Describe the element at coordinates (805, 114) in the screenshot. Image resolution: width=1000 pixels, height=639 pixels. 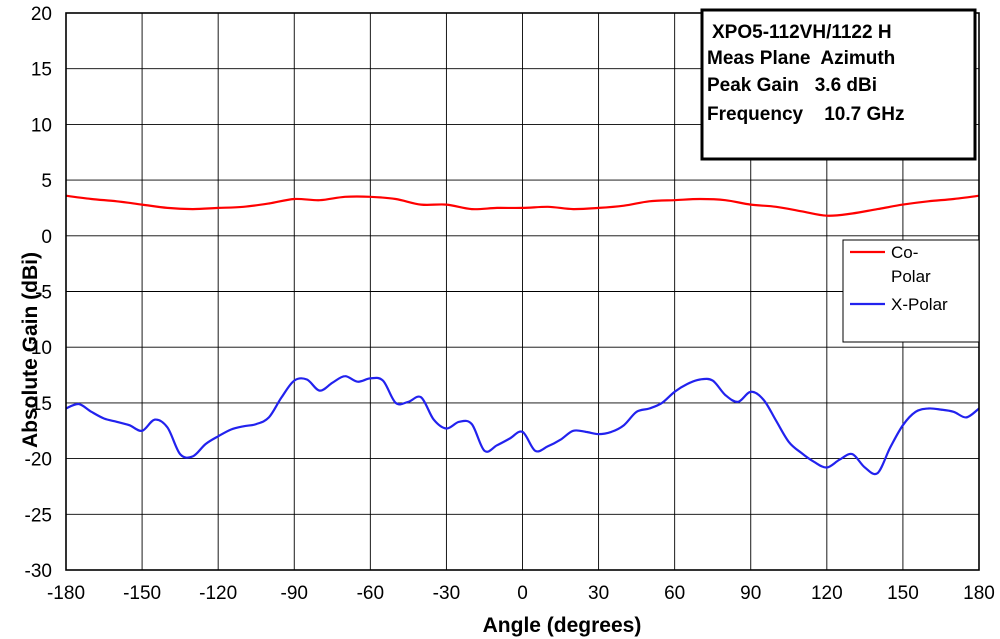
I see `info-frequency: Frequency 10.7 GHz` at that location.